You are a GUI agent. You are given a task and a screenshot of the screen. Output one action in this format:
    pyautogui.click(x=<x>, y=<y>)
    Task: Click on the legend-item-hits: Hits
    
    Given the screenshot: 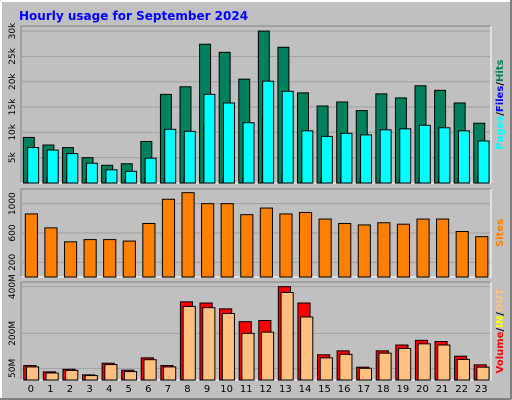 What is the action you would take?
    pyautogui.click(x=500, y=70)
    